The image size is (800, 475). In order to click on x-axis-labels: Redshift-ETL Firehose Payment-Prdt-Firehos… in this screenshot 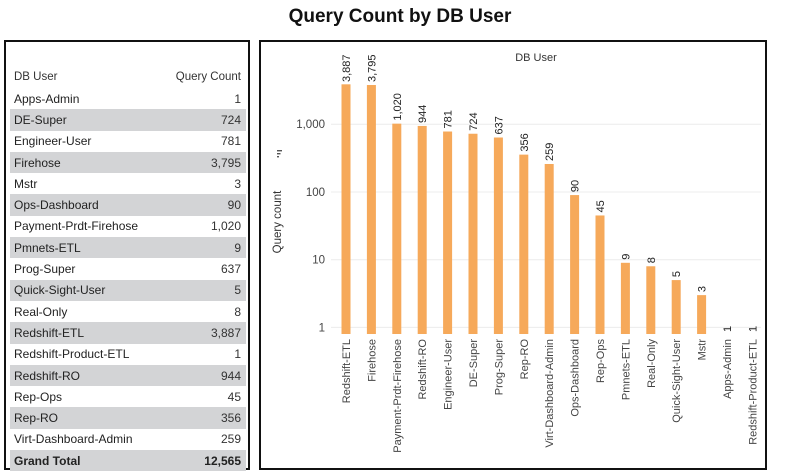, I will do `click(550, 396)`.